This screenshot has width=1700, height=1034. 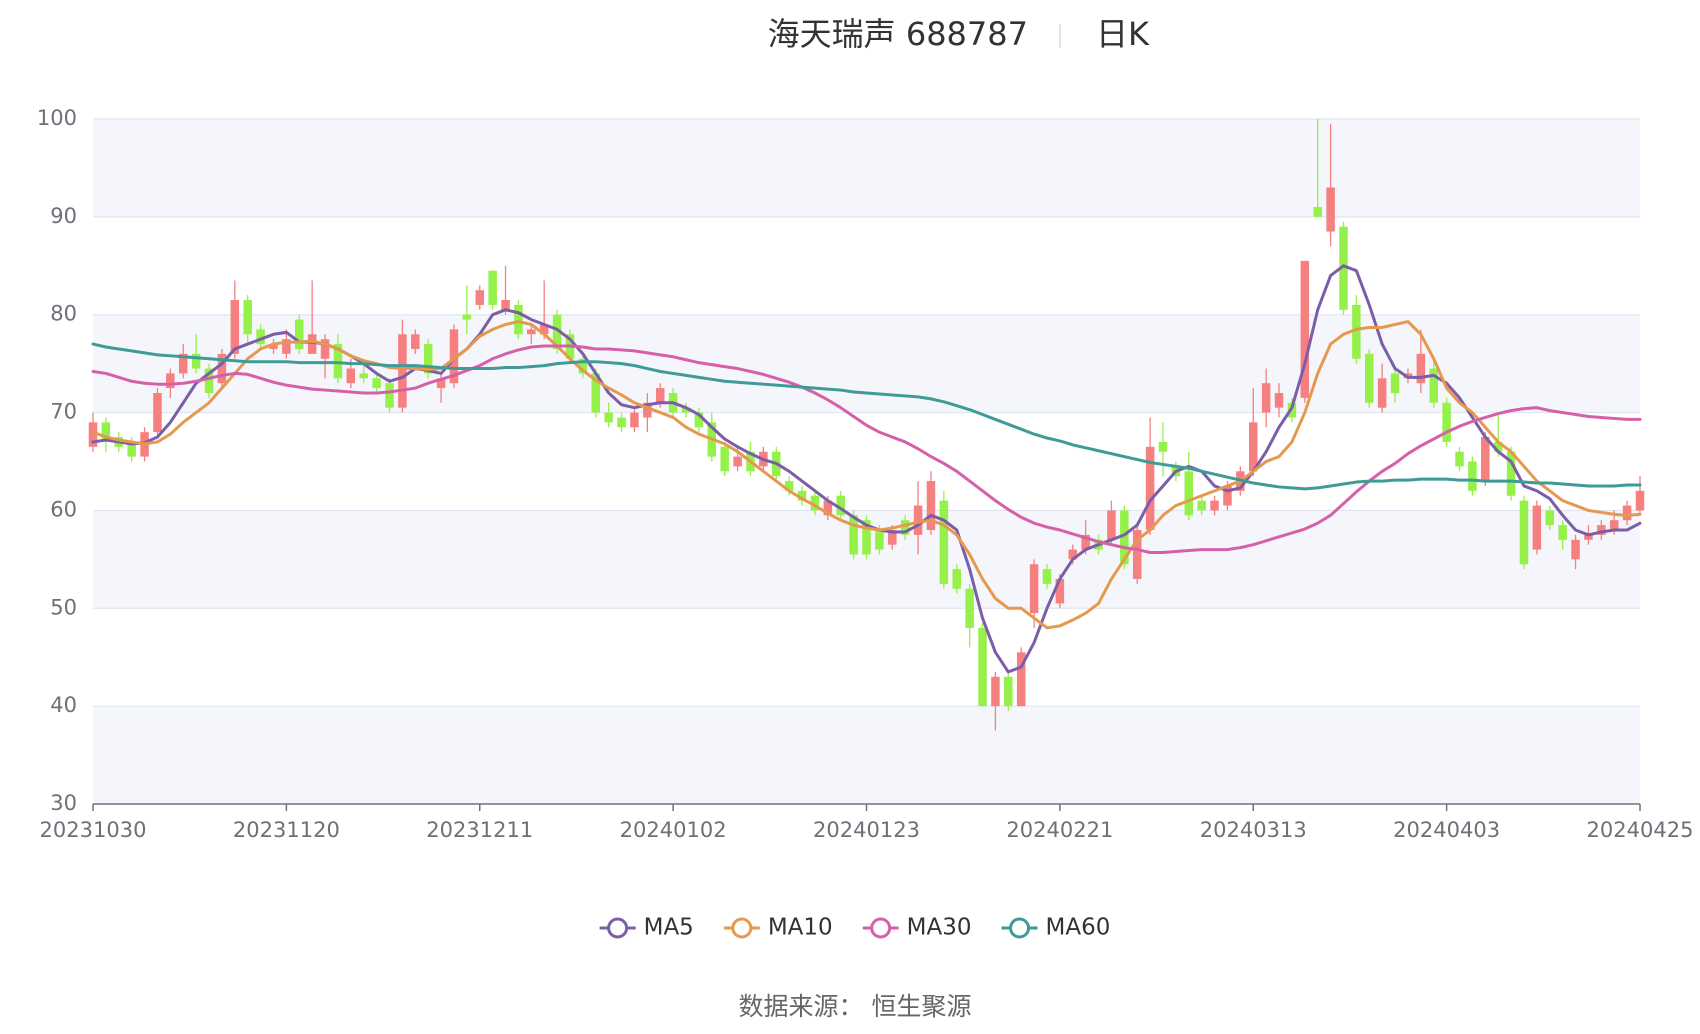 I want to click on legend-item: MA30, so click(x=917, y=928).